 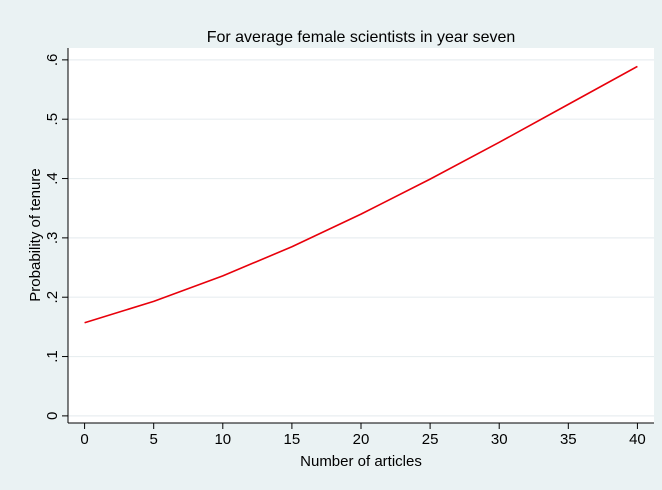 I want to click on y-tick-label: .4, so click(x=52, y=178).